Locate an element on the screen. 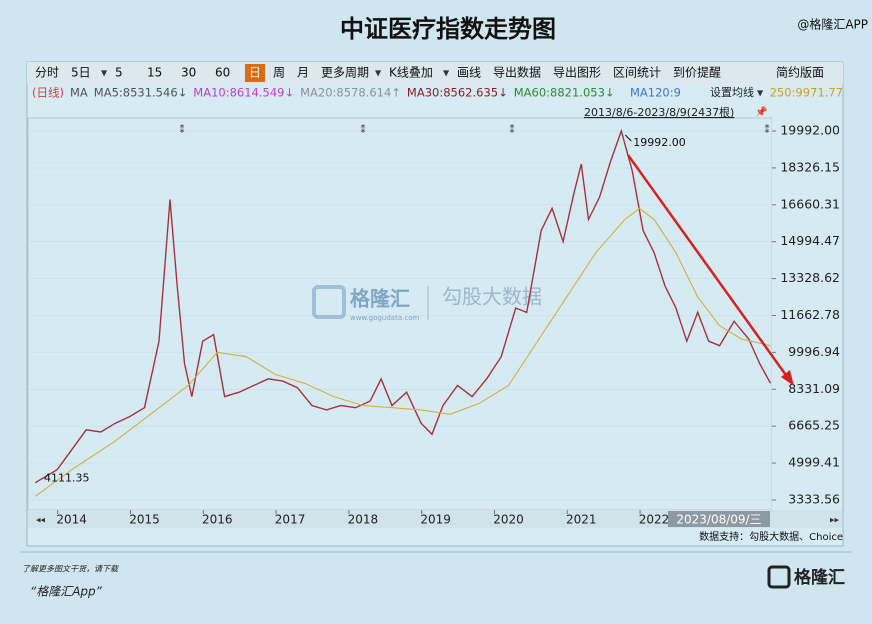  y-tick-label: 4999.41 is located at coordinates (814, 462).